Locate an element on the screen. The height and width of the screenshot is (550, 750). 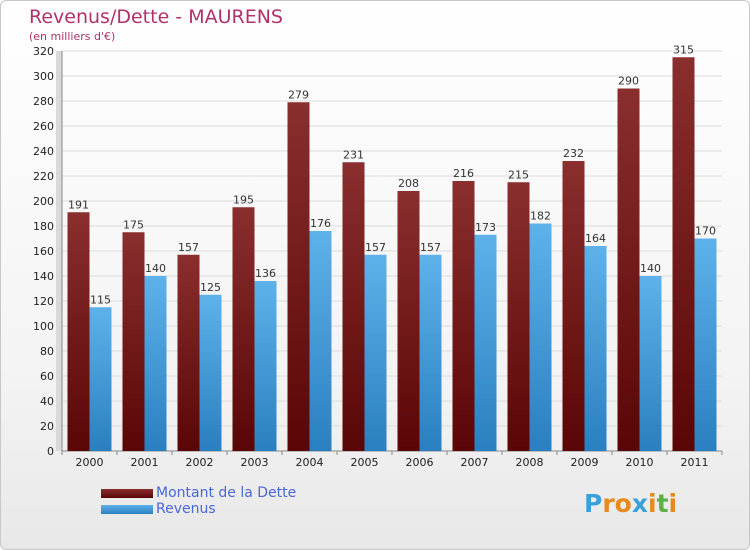
value-label-dette: 215 is located at coordinates (518, 174).